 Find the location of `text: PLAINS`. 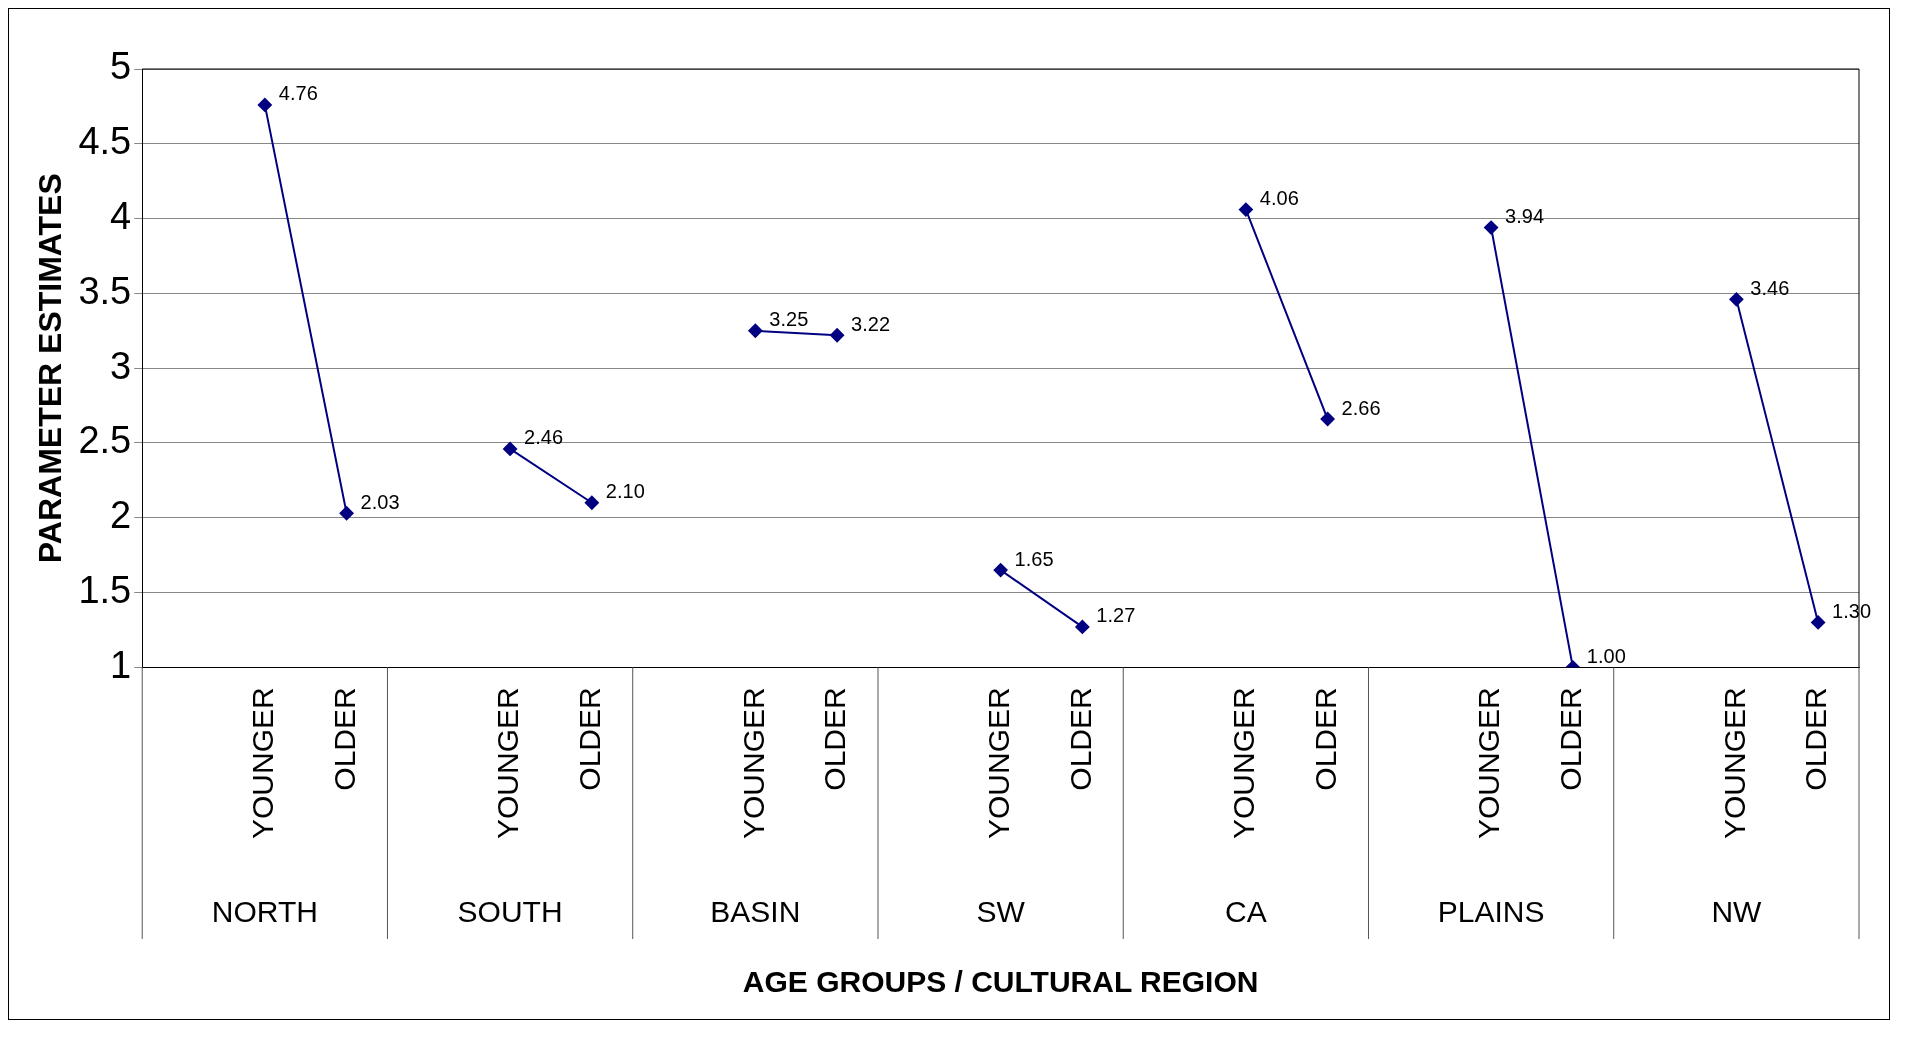

text: PLAINS is located at coordinates (1491, 912).